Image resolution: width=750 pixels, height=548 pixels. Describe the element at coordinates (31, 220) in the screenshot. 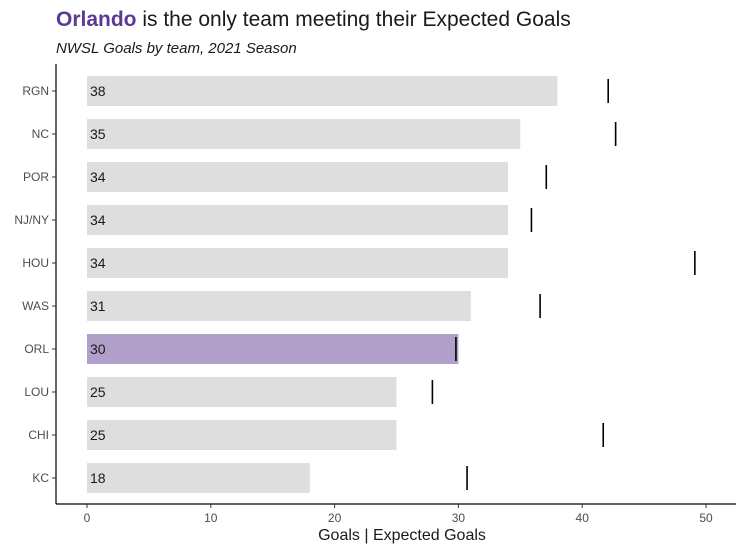

I see `y-tick-label-nj-ny: NJ/NY` at that location.